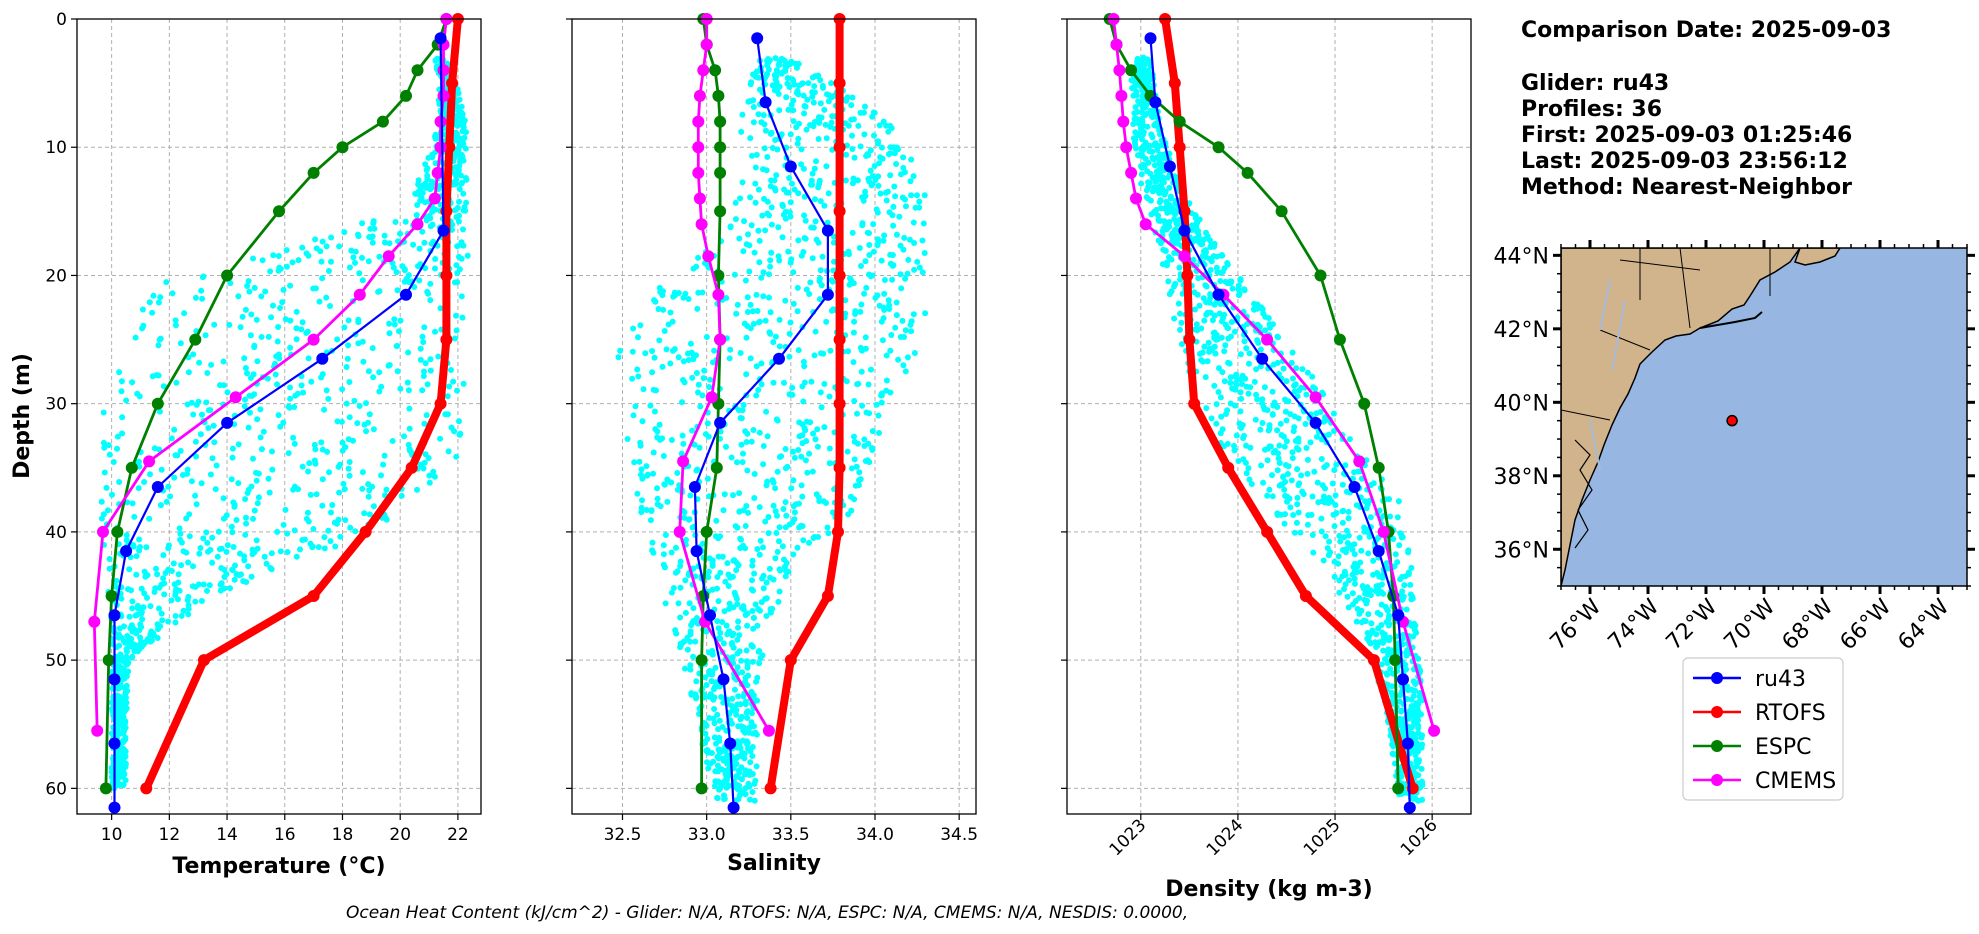 This screenshot has height=934, width=1979. I want to click on ru43-point, so click(733, 807).